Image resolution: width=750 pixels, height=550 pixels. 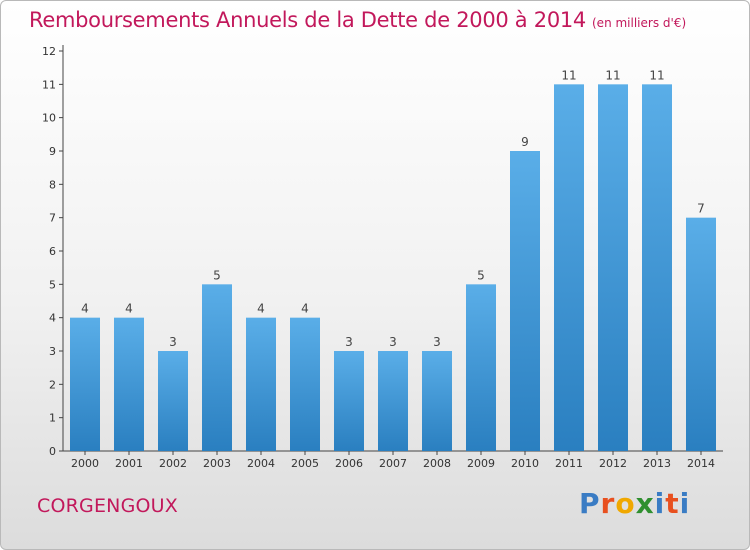 What do you see at coordinates (52, 251) in the screenshot?
I see `y-tick-label: 6` at bounding box center [52, 251].